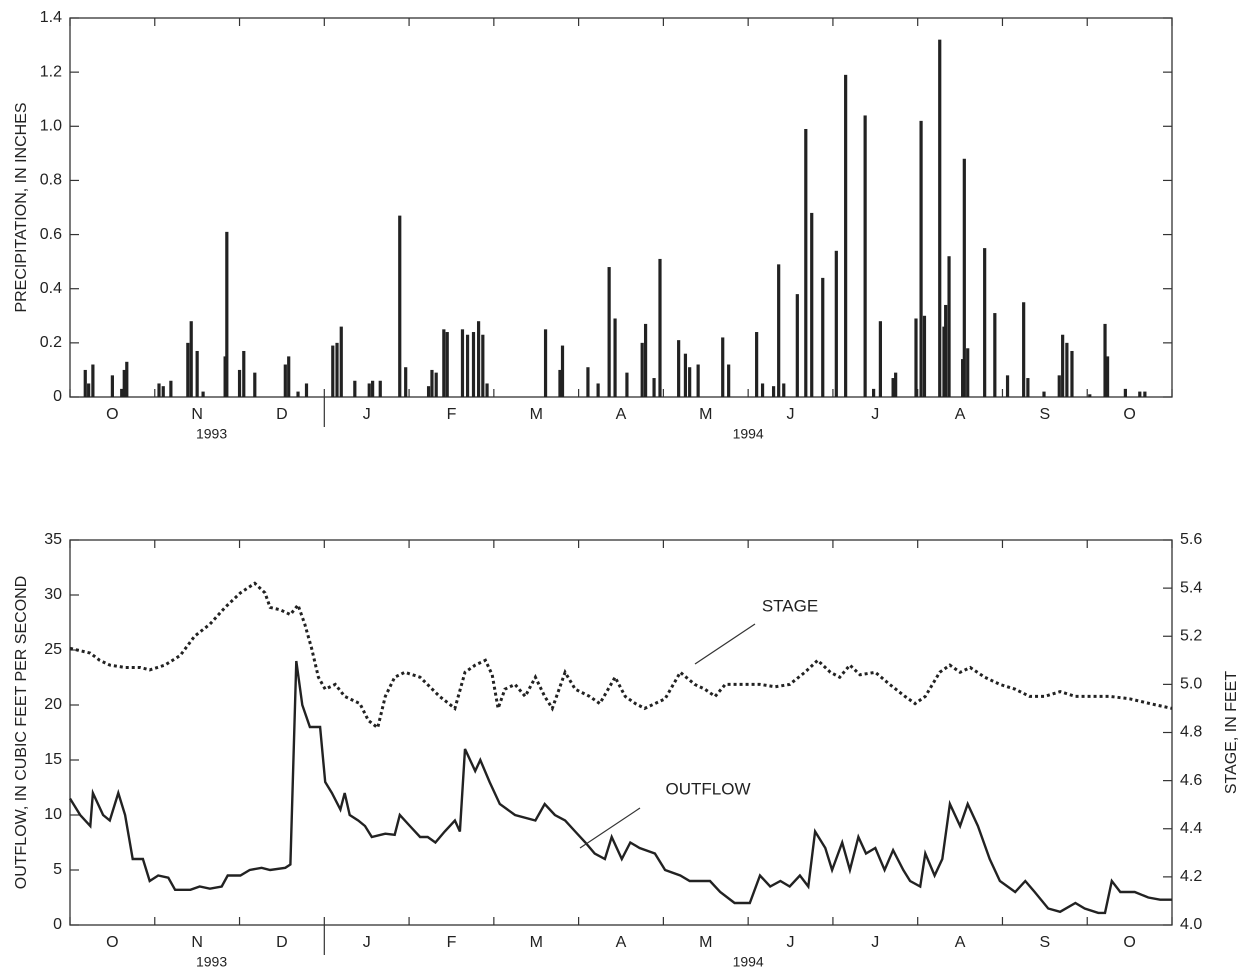  Describe the element at coordinates (1191, 732) in the screenshot. I see `y2-tick-label: 4.8` at that location.